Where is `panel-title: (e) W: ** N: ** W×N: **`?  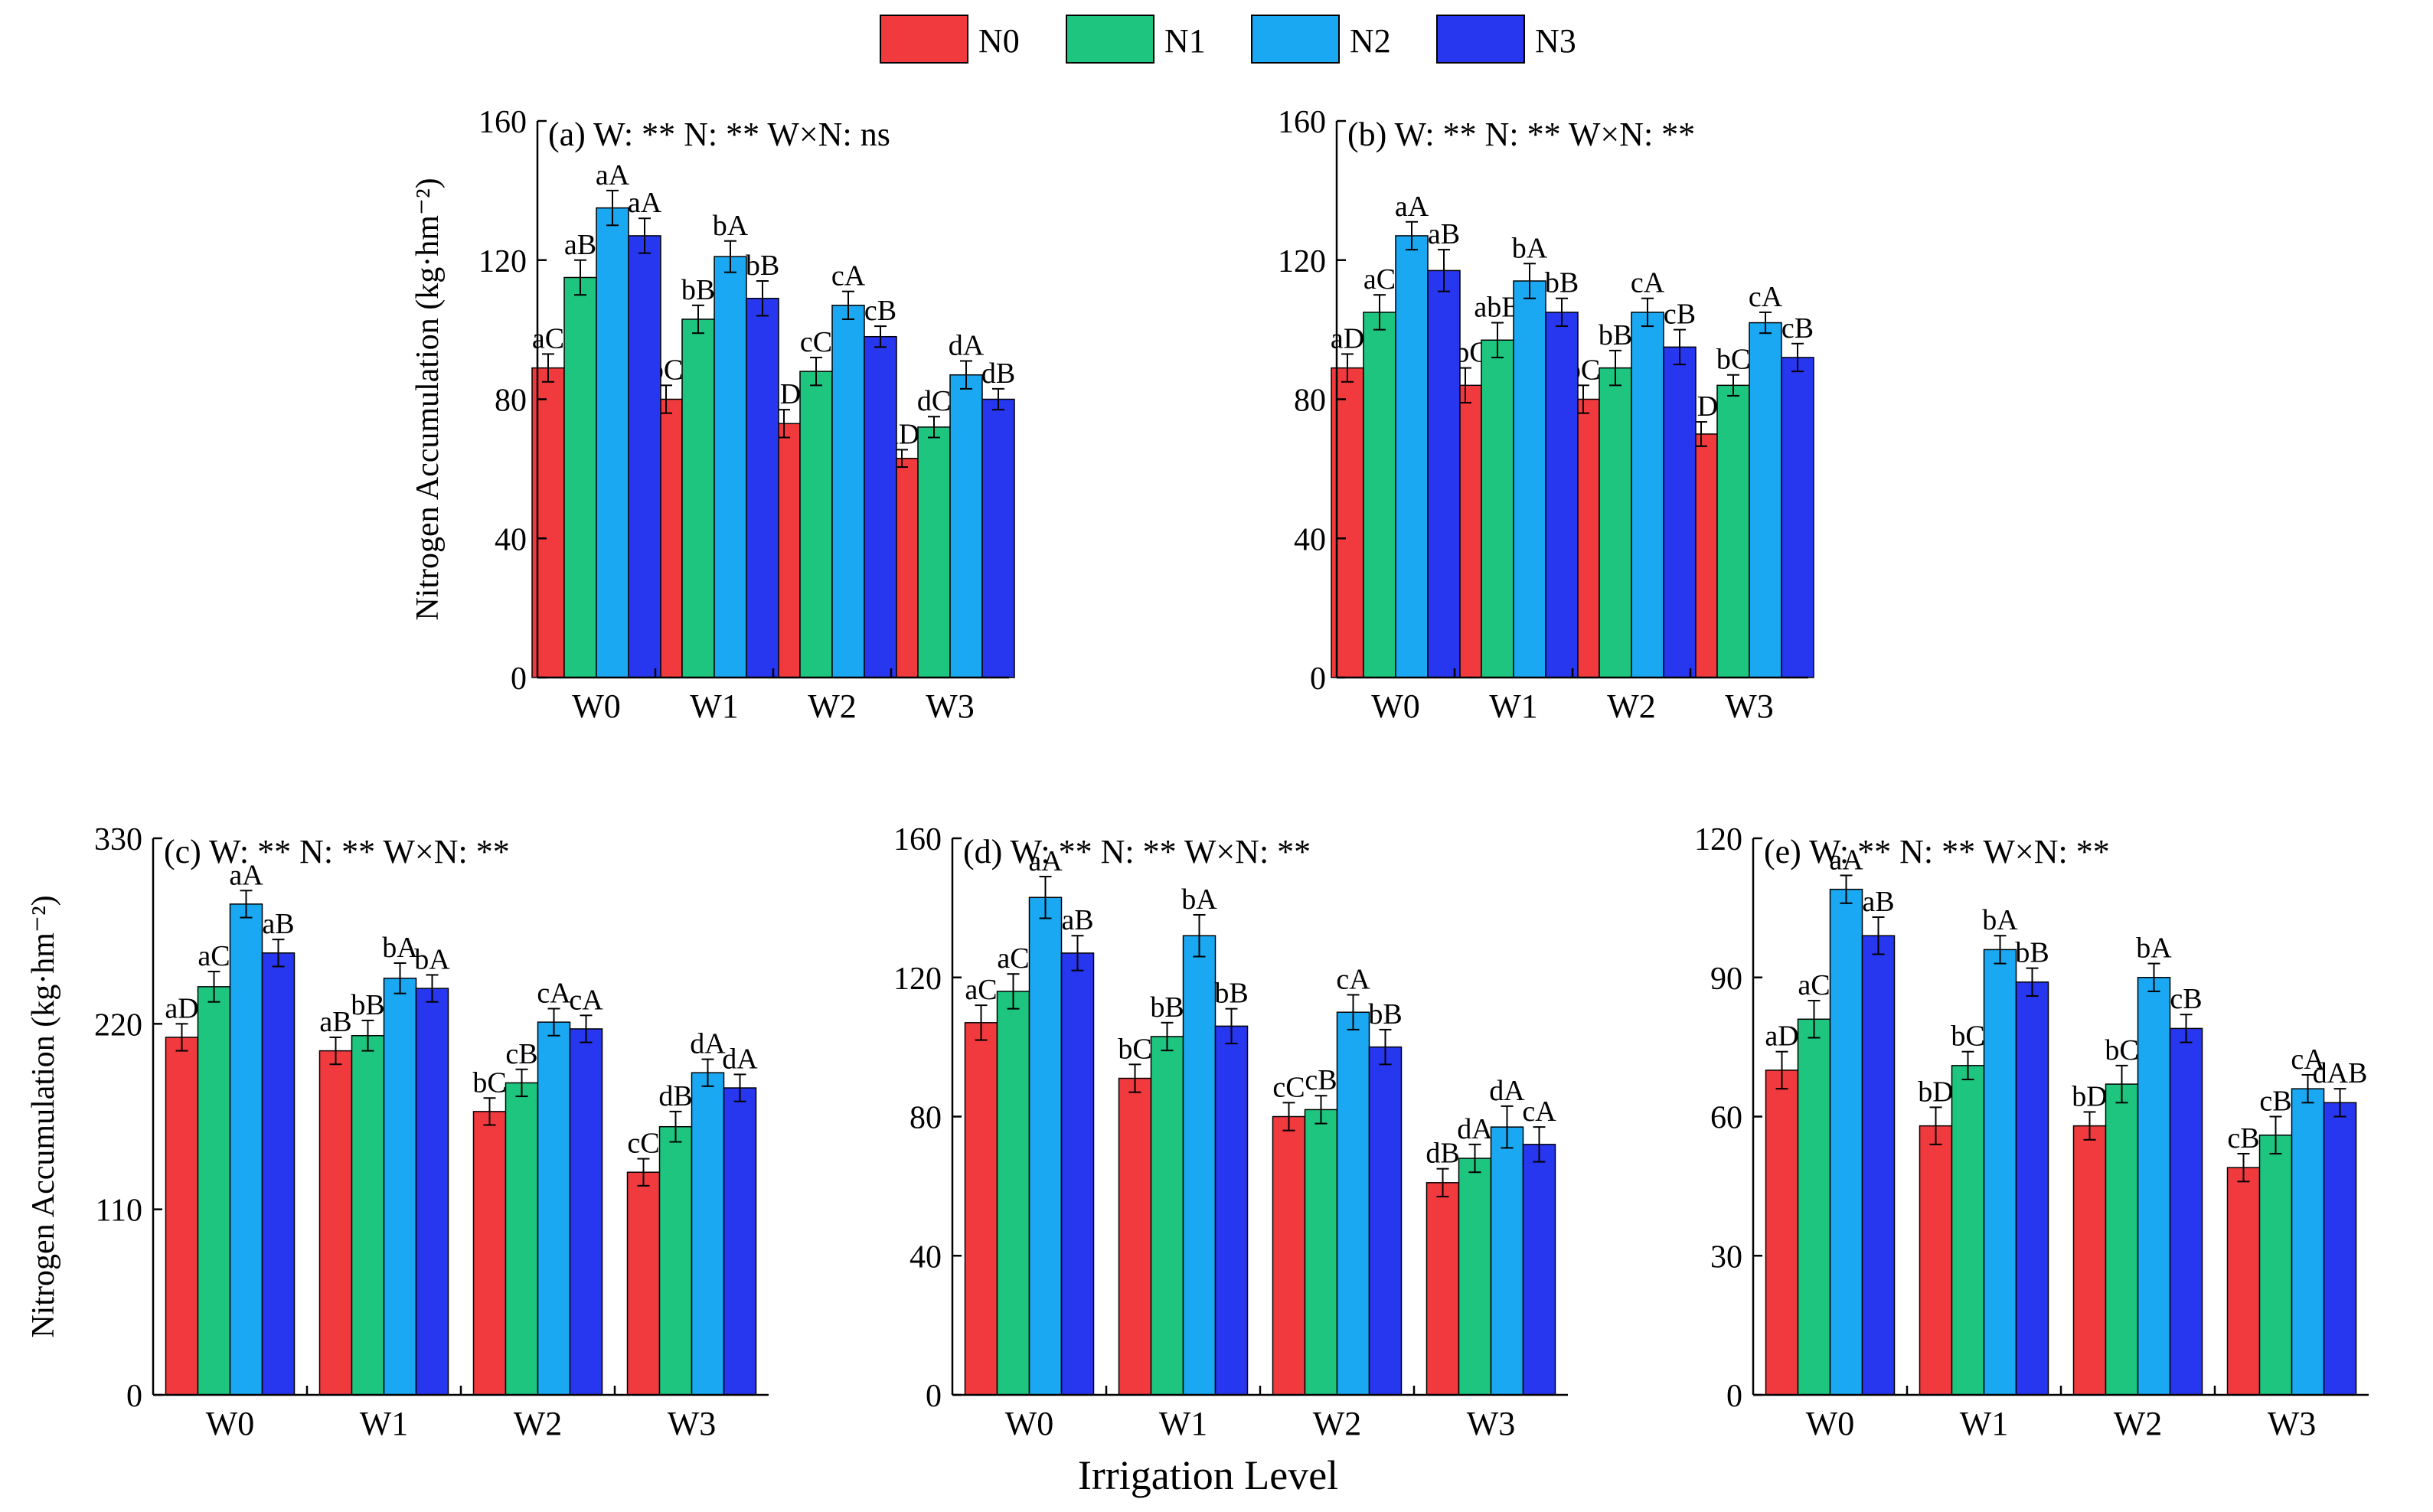 panel-title: (e) W: ** N: ** W×N: ** is located at coordinates (1937, 851).